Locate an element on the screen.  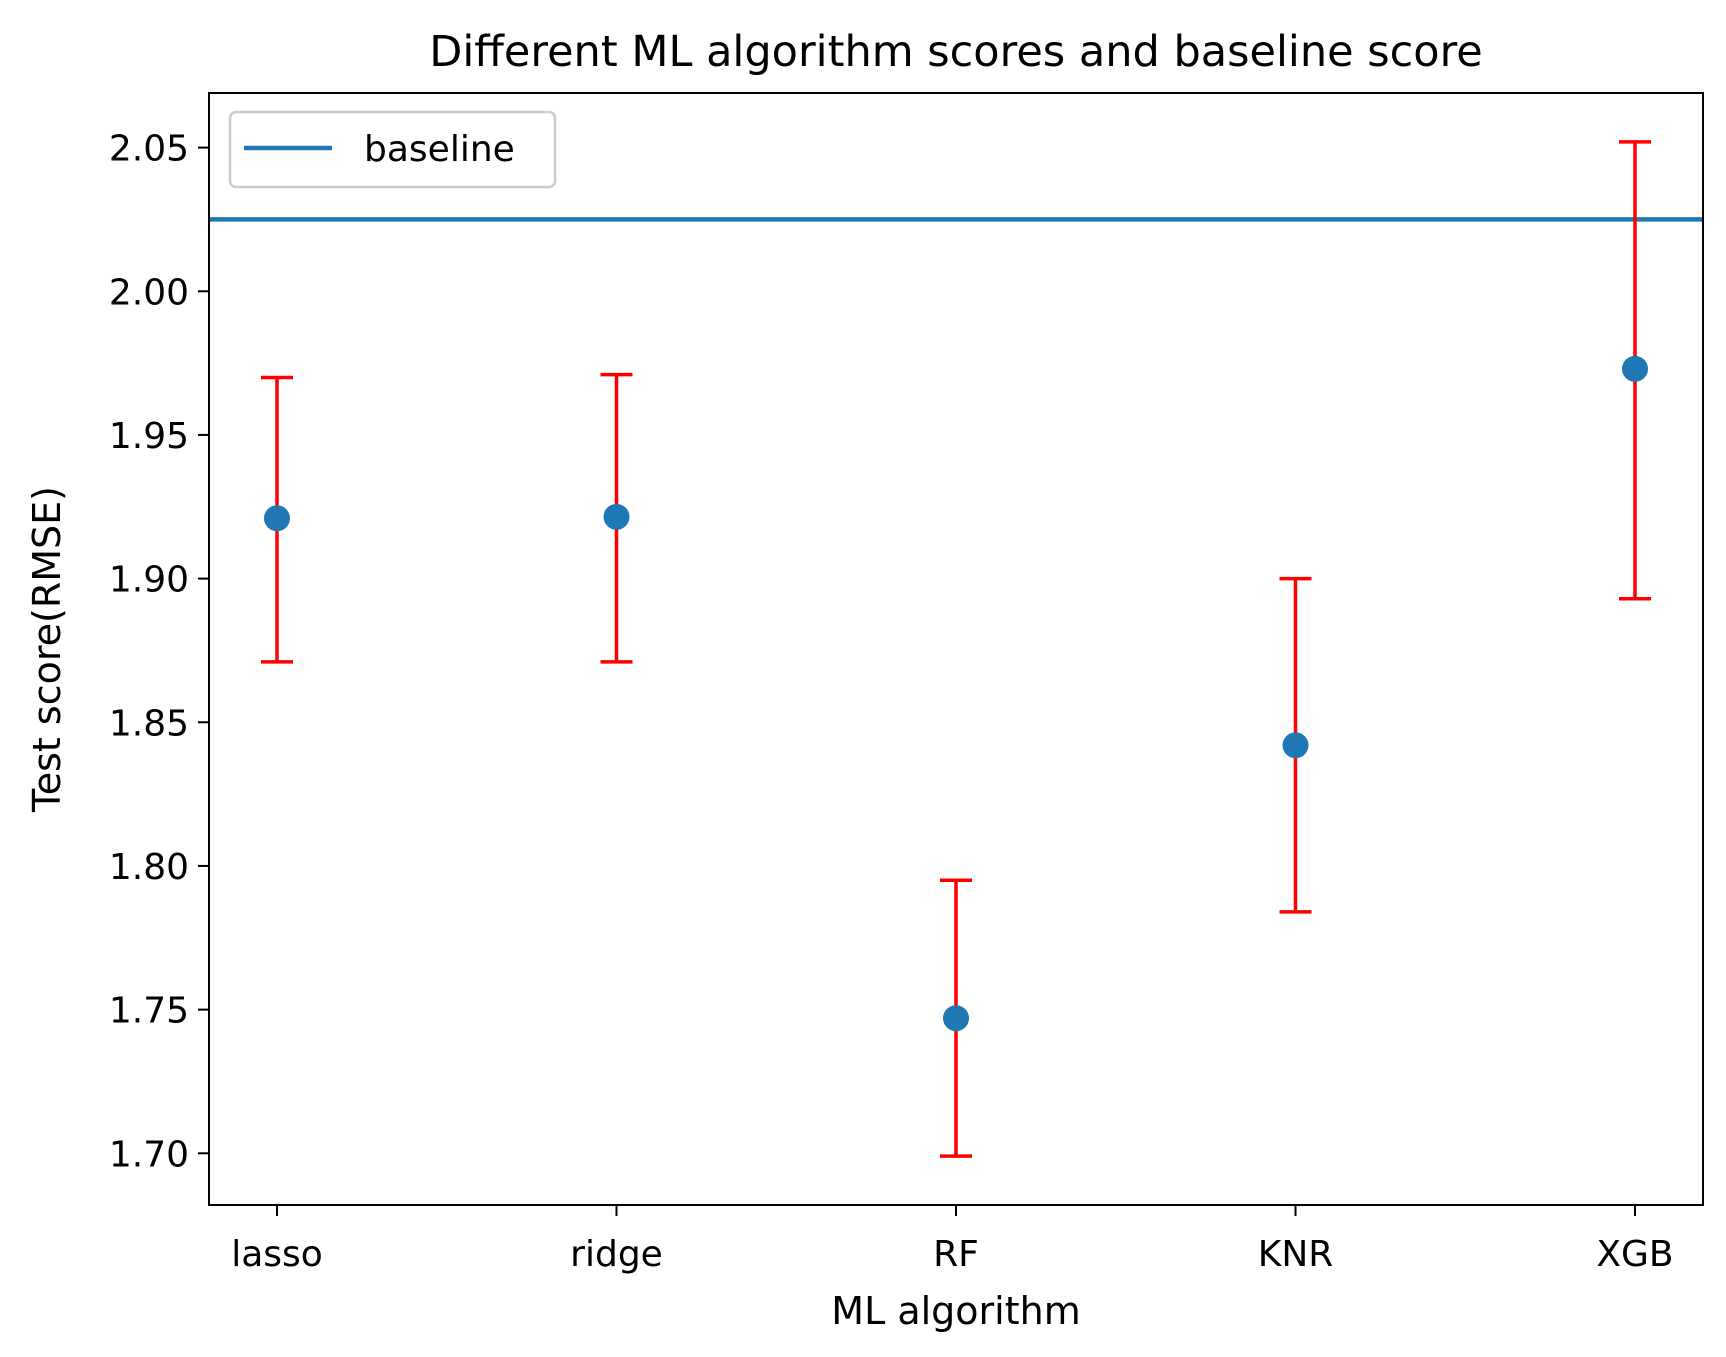
x-tick-label: lasso is located at coordinates (277, 1254).